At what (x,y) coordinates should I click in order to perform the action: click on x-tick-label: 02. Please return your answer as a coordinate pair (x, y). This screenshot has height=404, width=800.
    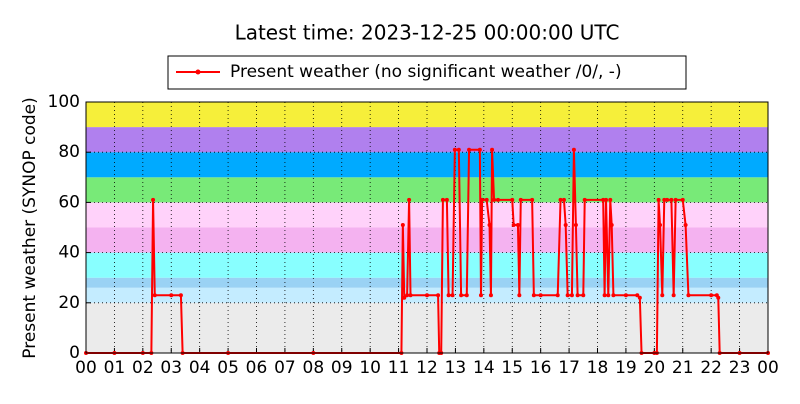
    Looking at the image, I should click on (143, 368).